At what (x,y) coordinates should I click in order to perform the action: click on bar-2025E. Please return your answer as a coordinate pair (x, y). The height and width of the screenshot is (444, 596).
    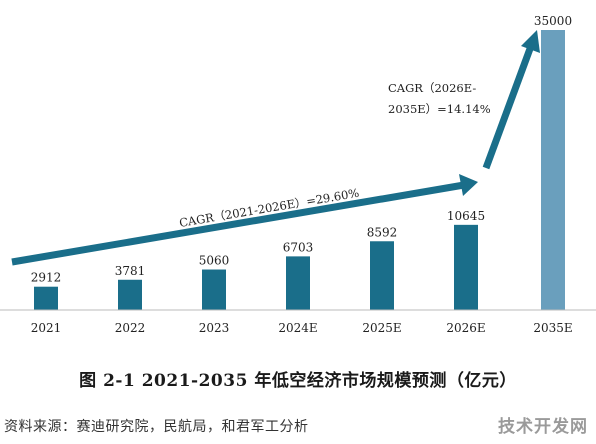
    Looking at the image, I should click on (382, 275).